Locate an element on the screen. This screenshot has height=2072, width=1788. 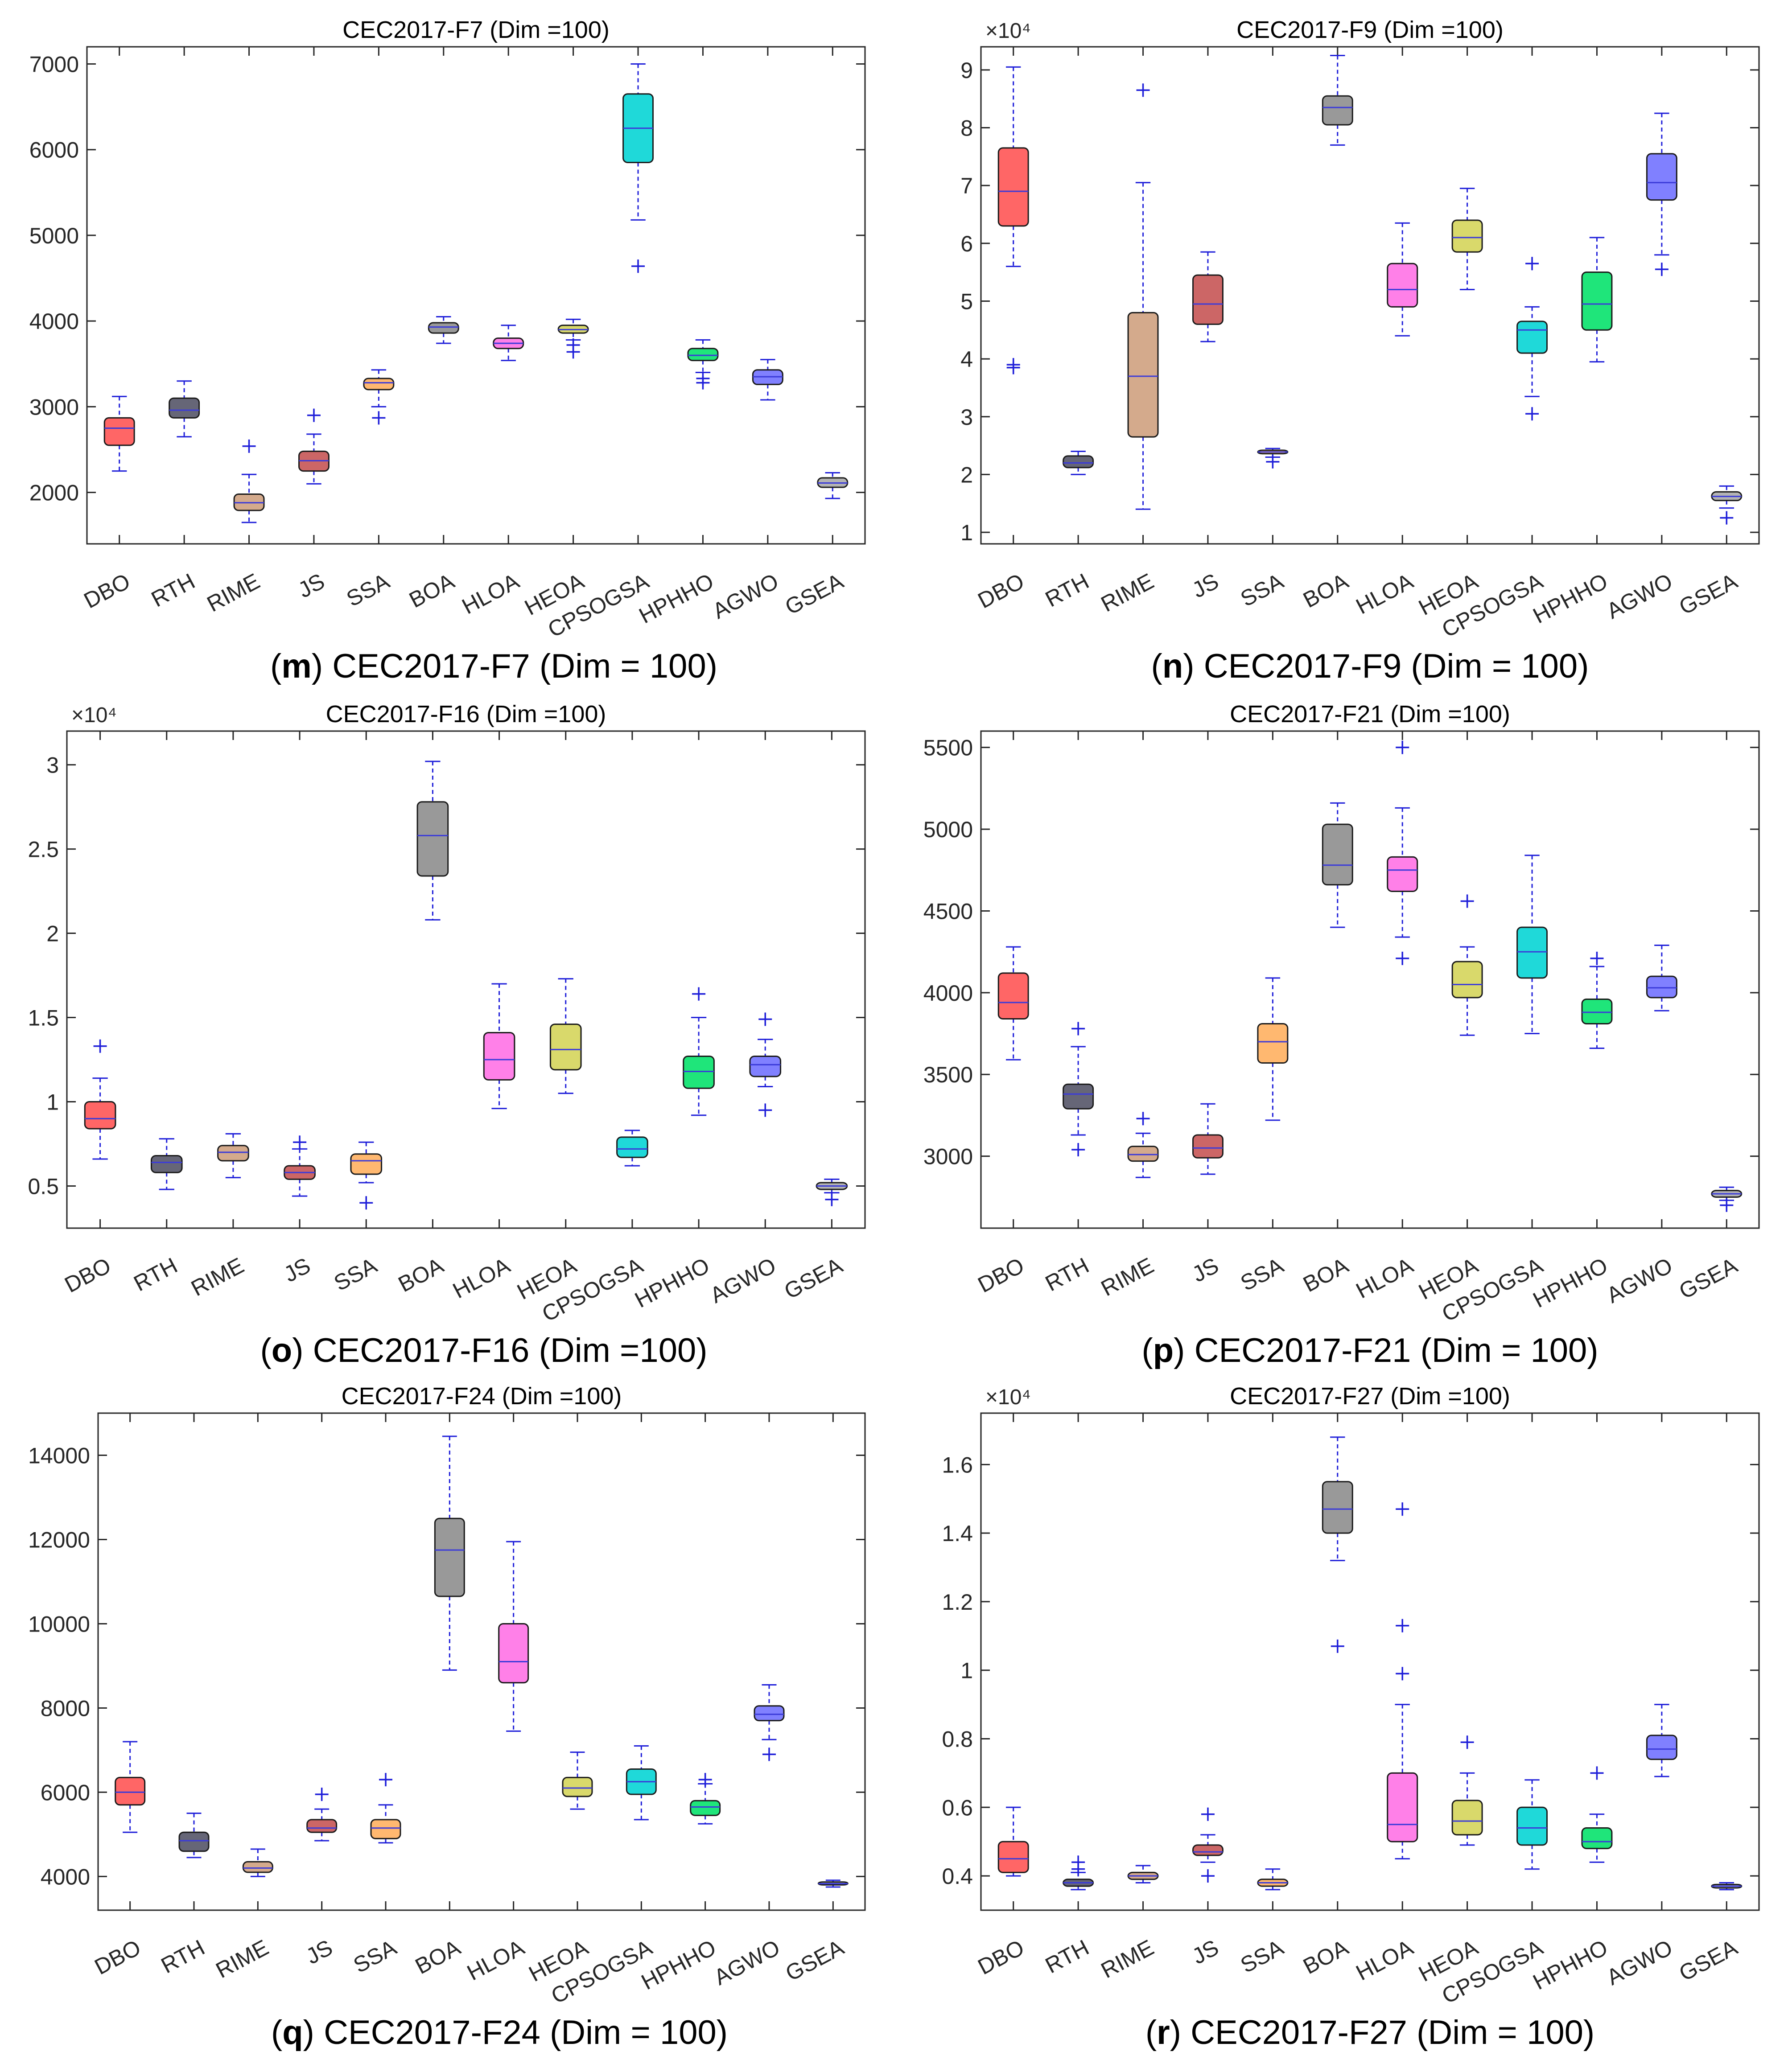
y-tick-label: 9 is located at coordinates (967, 71).